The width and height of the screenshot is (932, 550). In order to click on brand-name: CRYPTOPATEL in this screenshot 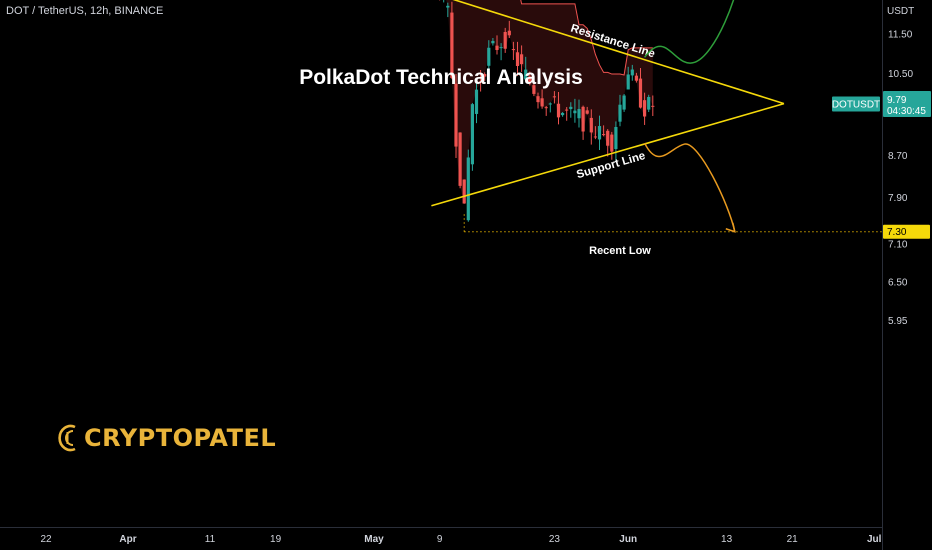, I will do `click(180, 438)`.